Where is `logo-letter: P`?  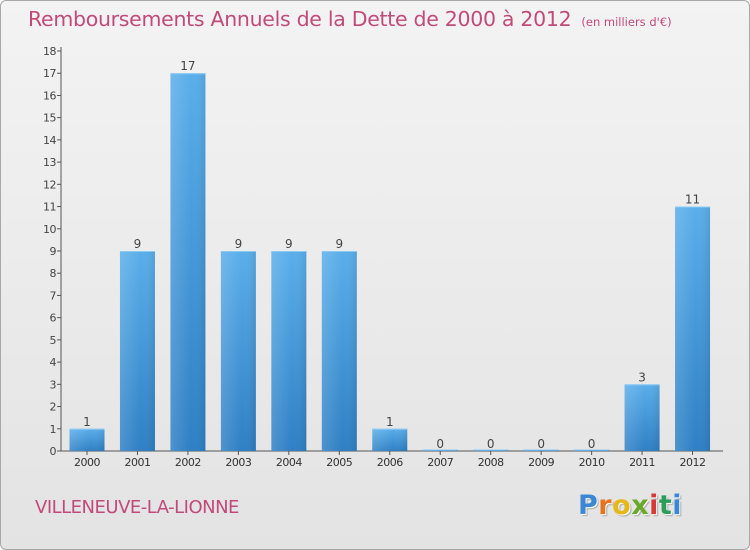
logo-letter: P is located at coordinates (588, 505).